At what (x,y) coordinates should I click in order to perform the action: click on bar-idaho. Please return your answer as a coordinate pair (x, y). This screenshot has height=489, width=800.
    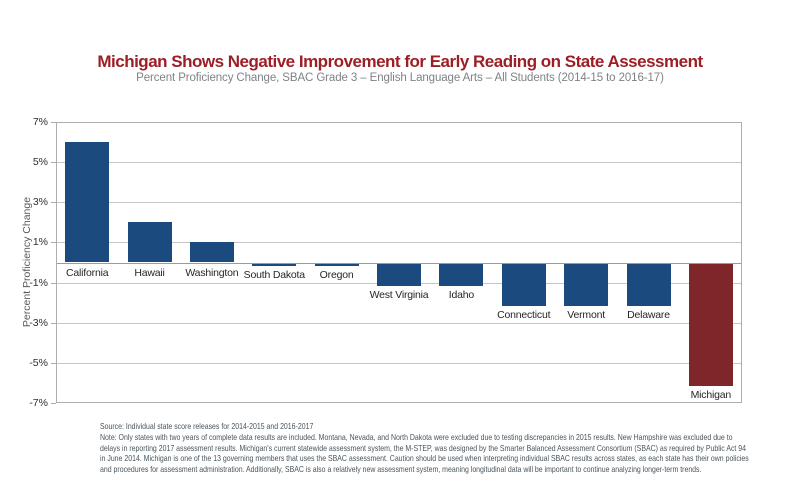
    Looking at the image, I should click on (461, 274).